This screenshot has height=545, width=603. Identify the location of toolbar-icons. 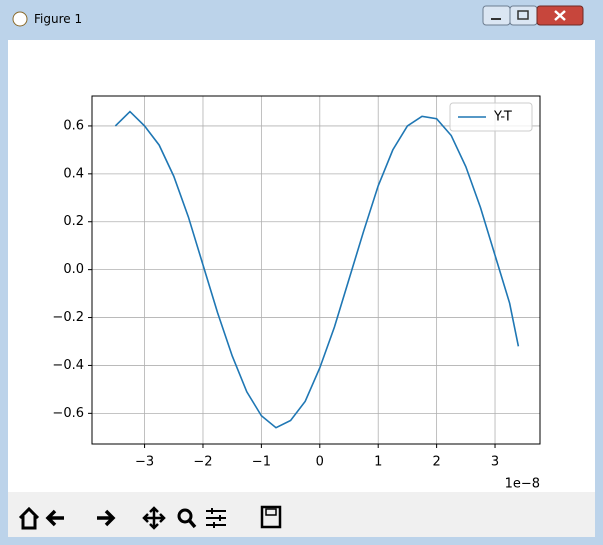
(150, 517).